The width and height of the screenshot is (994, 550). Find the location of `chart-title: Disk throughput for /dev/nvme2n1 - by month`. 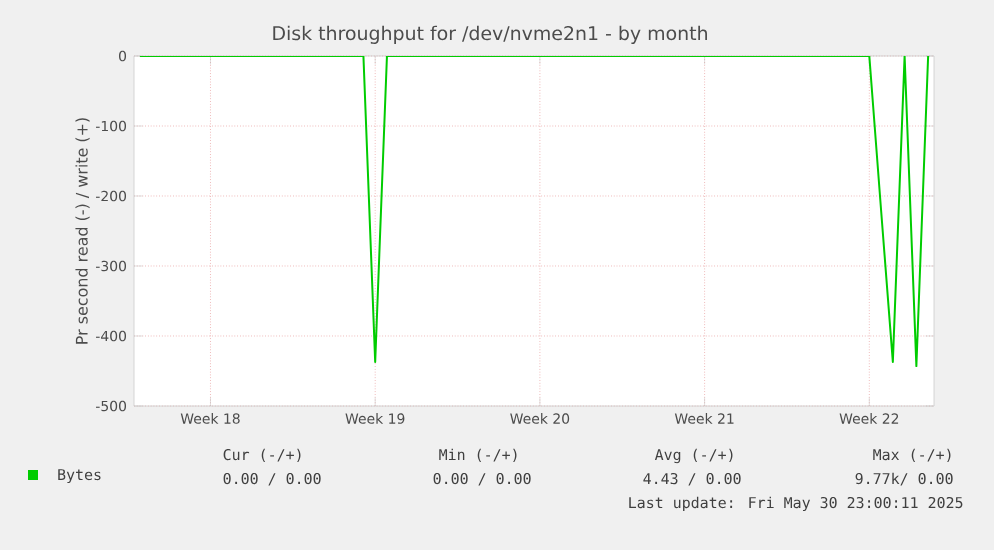

chart-title: Disk throughput for /dev/nvme2n1 - by month is located at coordinates (490, 34).